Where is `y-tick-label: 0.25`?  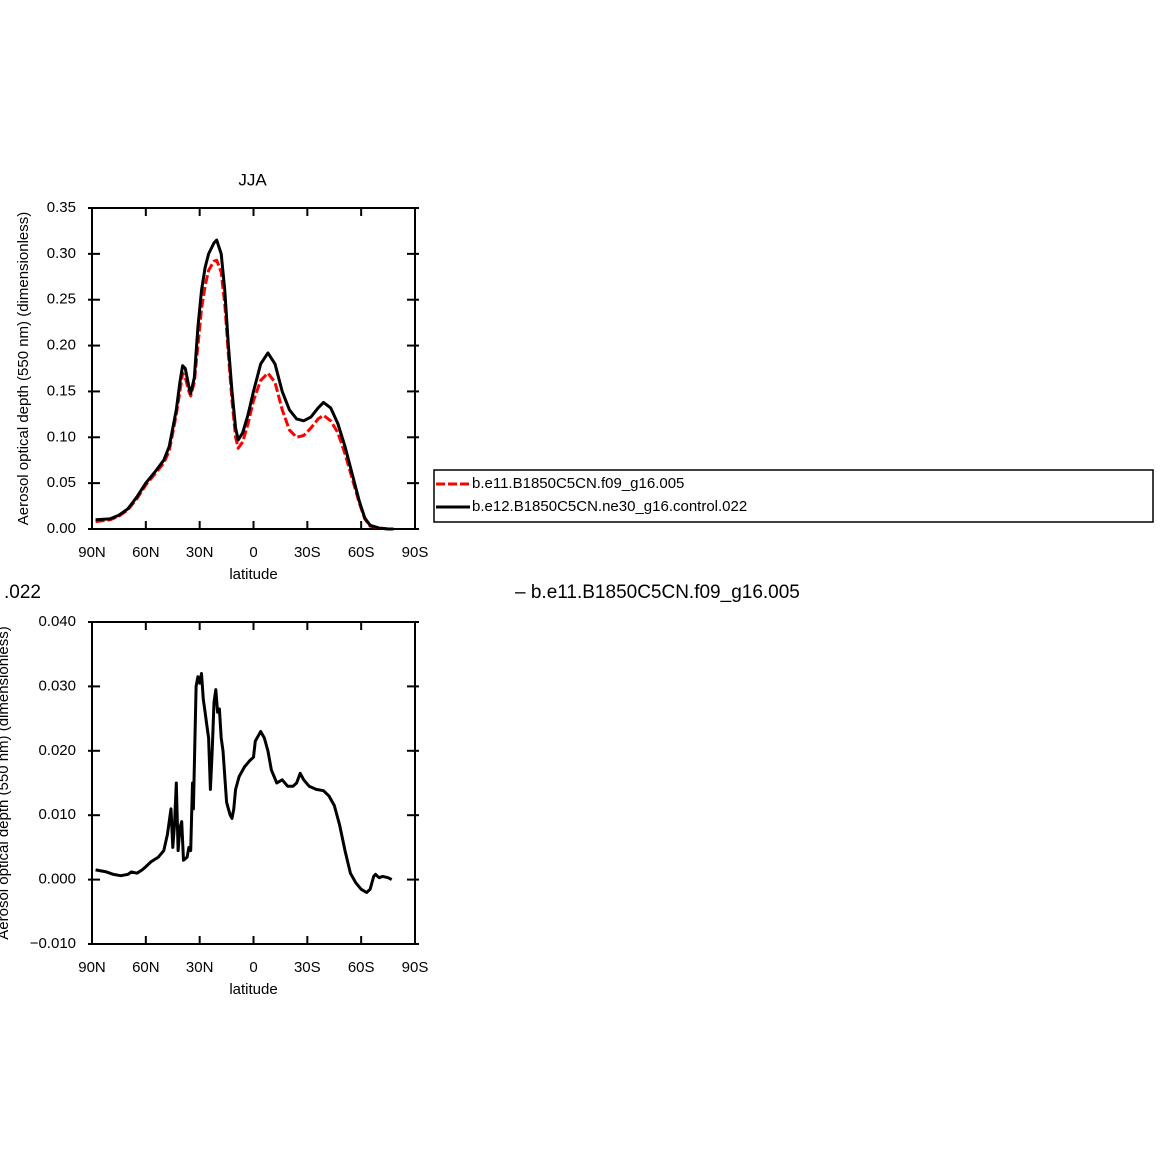 y-tick-label: 0.25 is located at coordinates (61, 299).